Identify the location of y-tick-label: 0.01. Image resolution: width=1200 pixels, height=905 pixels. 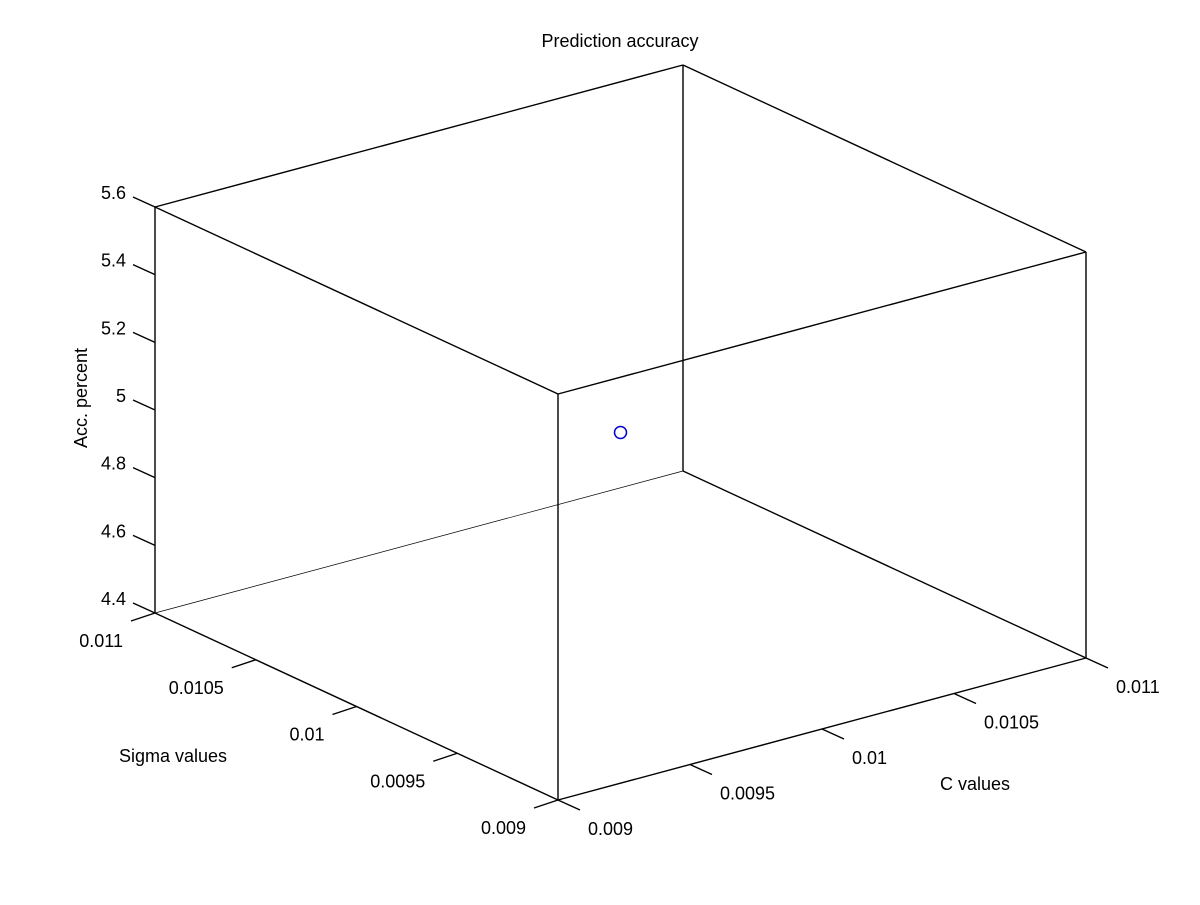
(306, 735).